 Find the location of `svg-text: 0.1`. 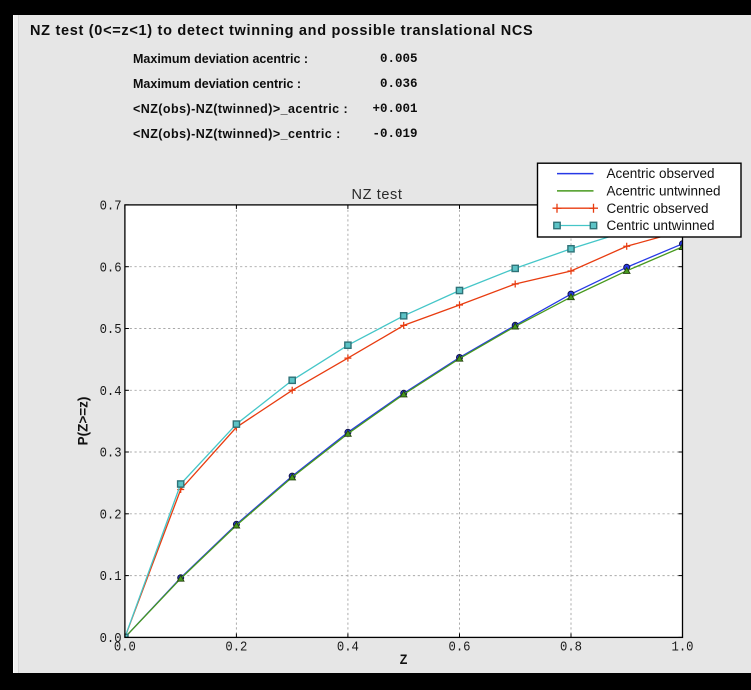

svg-text: 0.1 is located at coordinates (111, 577).